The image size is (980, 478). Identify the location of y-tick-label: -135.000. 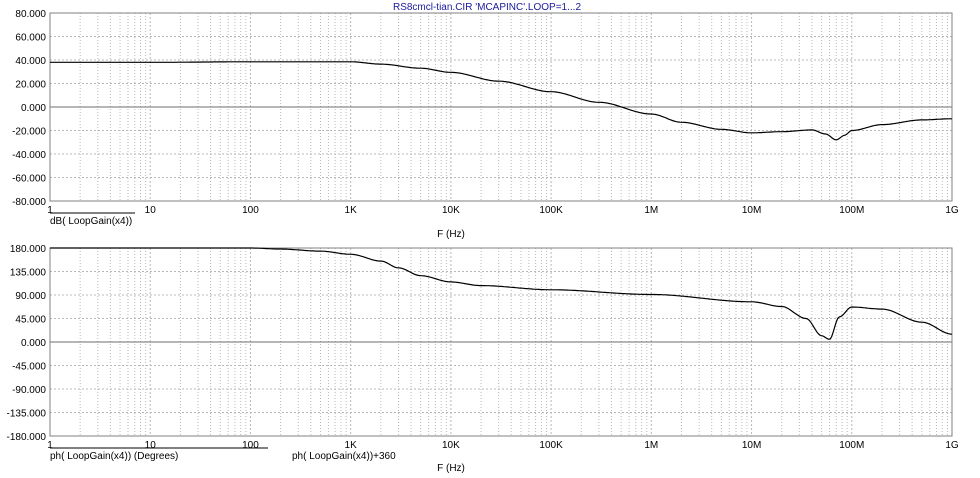
(27, 414).